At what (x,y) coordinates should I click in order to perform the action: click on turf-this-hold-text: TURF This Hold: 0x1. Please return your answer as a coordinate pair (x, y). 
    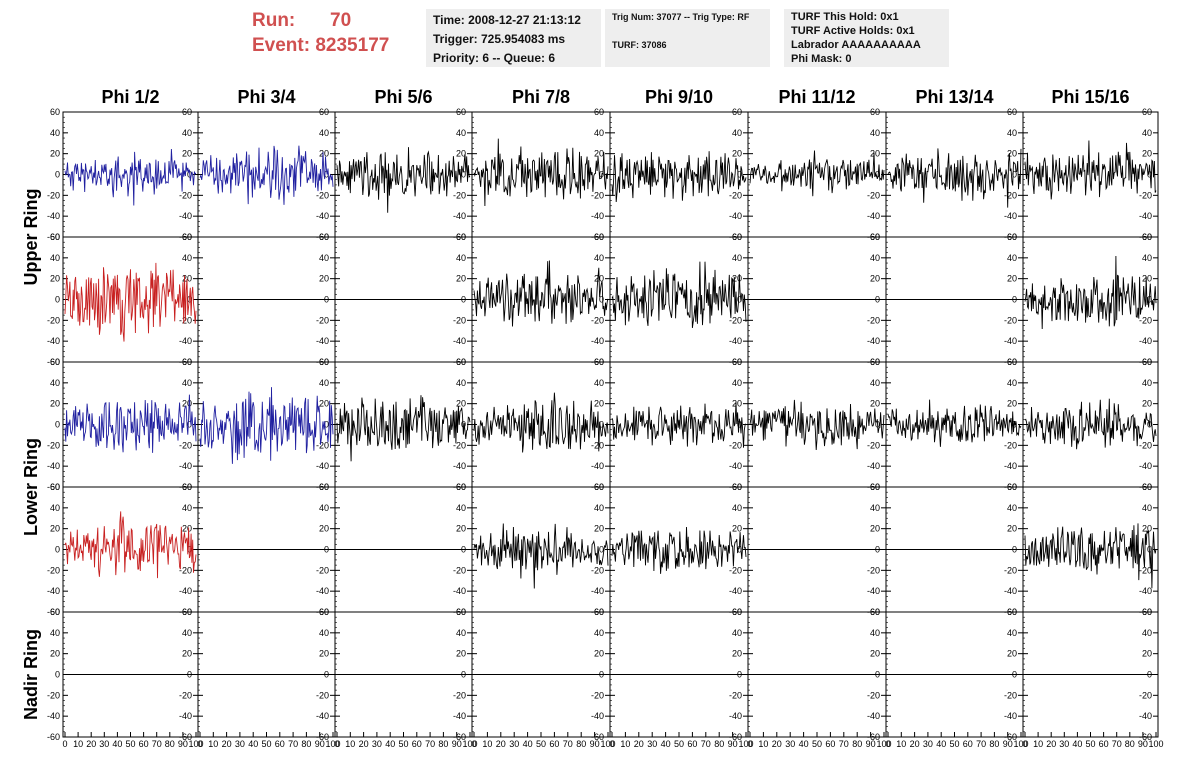
    Looking at the image, I should click on (845, 17).